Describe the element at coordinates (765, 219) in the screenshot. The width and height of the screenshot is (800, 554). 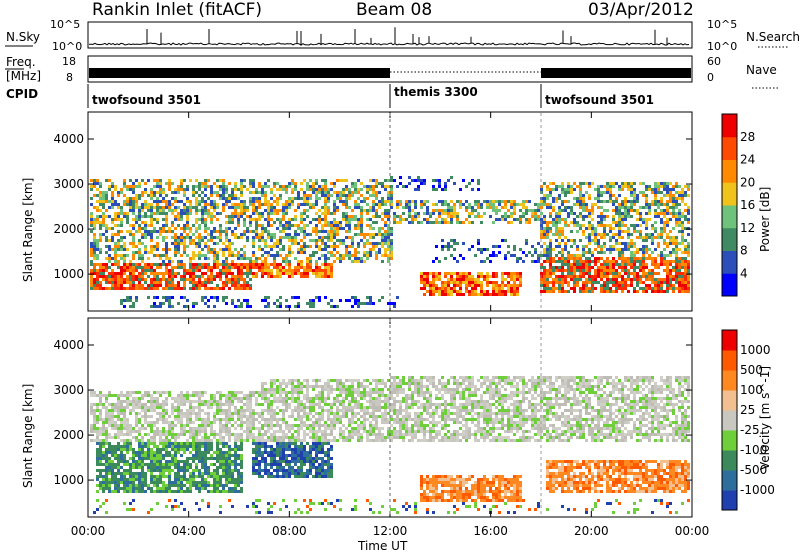
I see `power-colorbar-label: Power [dB]` at that location.